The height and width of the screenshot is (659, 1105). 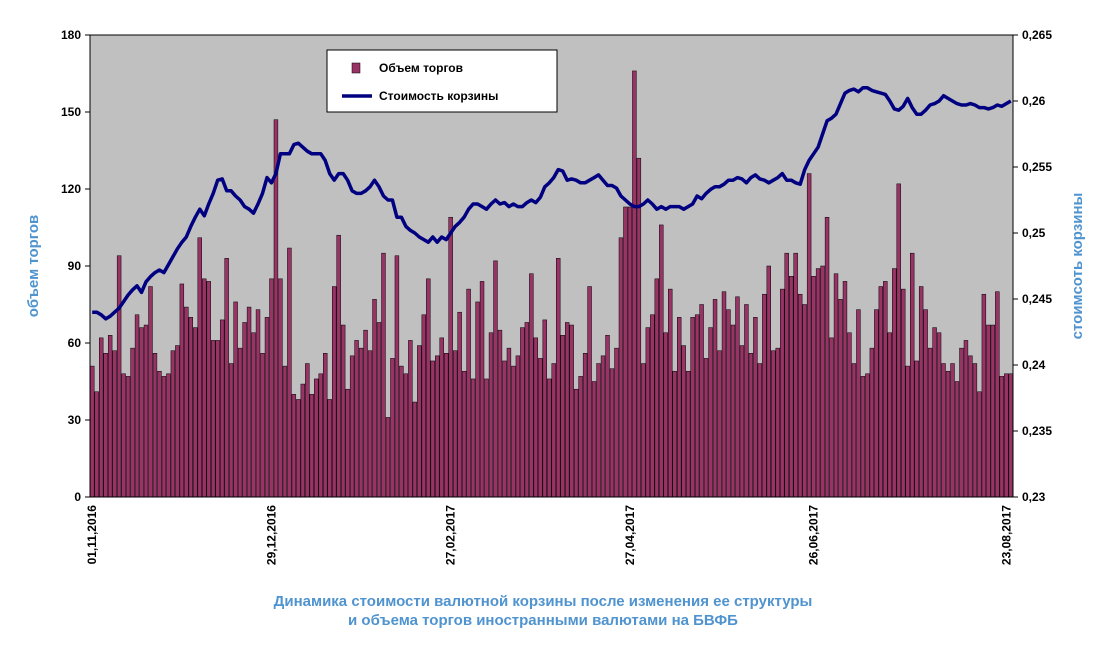 I want to click on y-tick-label: 90, so click(x=75, y=266).